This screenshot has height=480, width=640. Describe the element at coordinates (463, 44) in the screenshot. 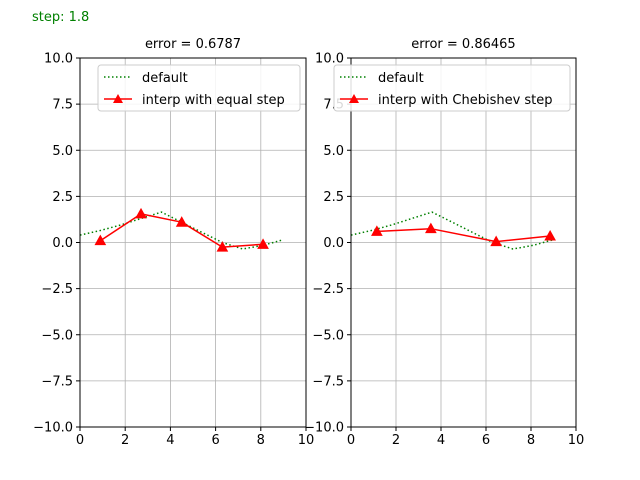

I see `chart-title: error = 0.86465` at that location.